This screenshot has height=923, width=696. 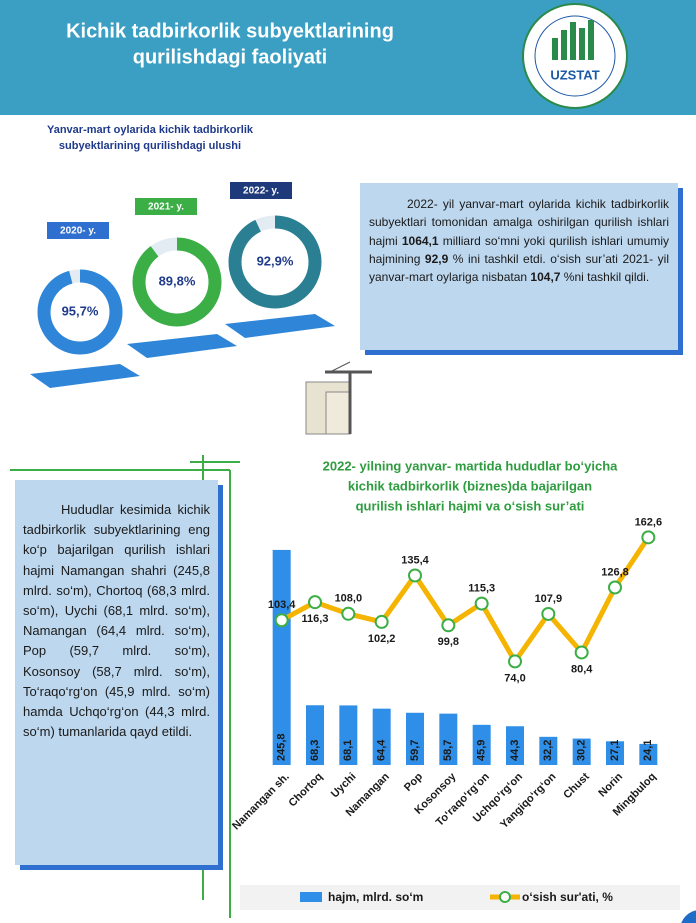 I want to click on chart-title: qurilish ishlari hajmi va o‘sish sur’ati, so click(x=470, y=505).